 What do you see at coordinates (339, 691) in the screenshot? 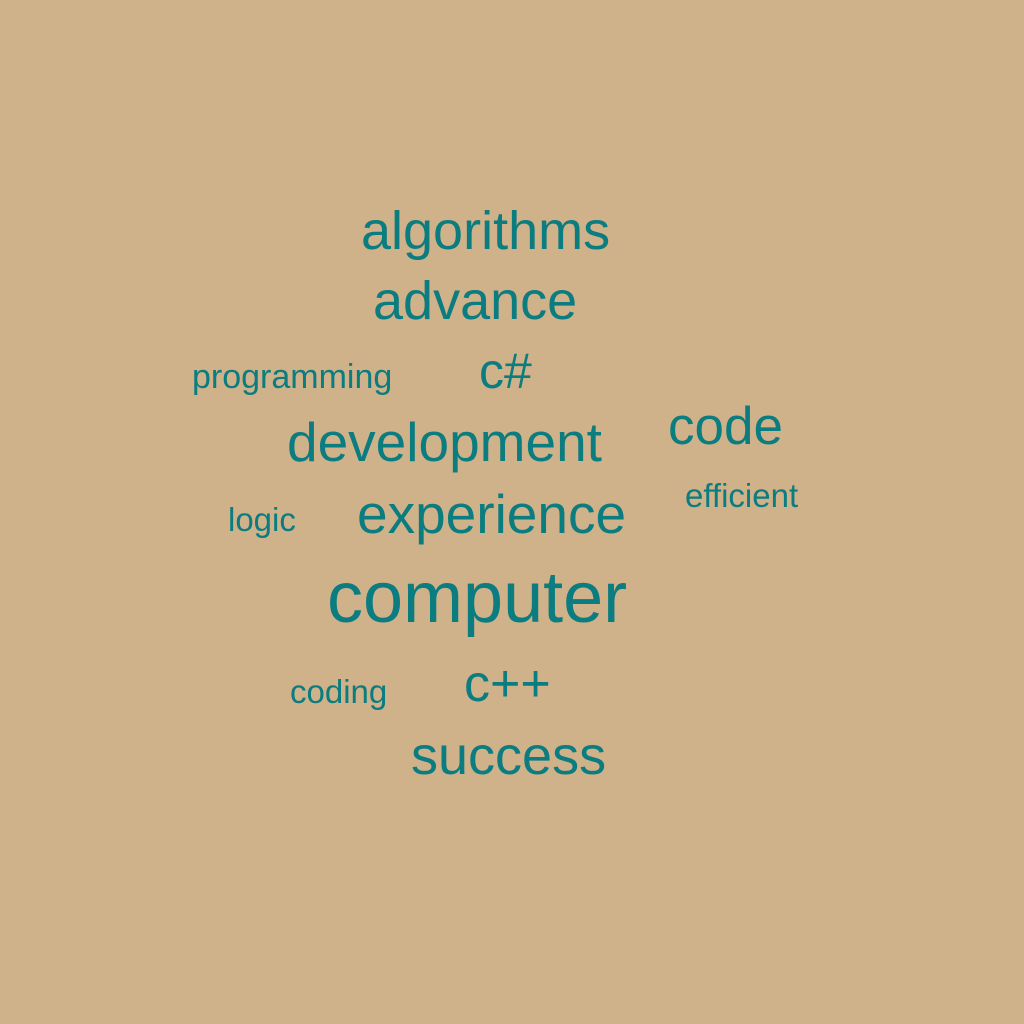
I see `word-coding: coding` at bounding box center [339, 691].